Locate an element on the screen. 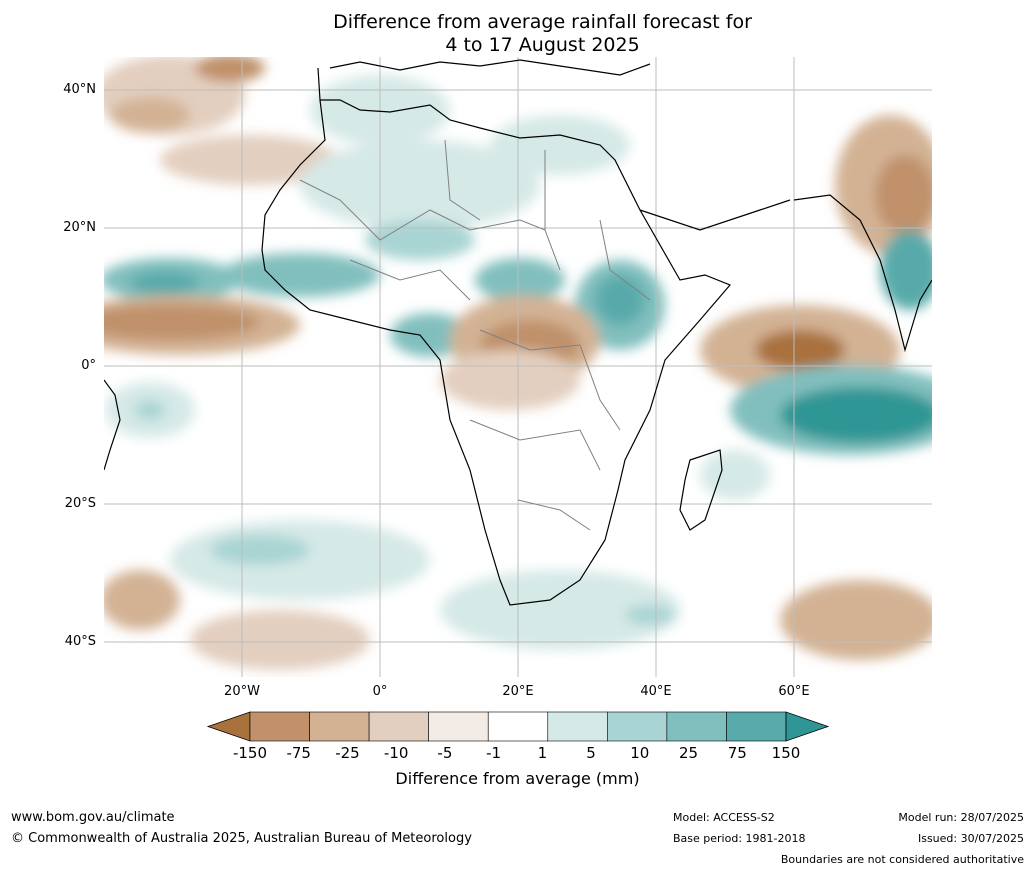 The width and height of the screenshot is (1035, 873). colorbar-tick-label: 150 is located at coordinates (786, 753).